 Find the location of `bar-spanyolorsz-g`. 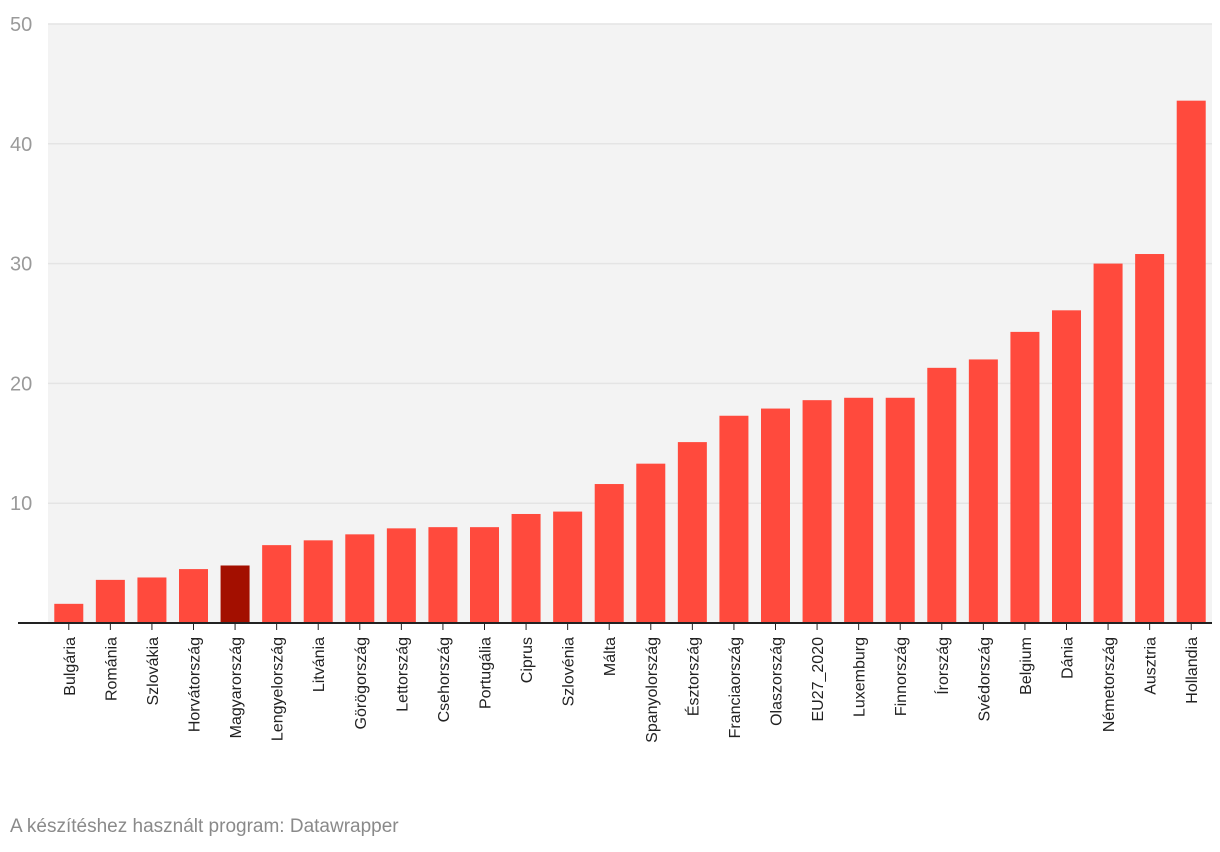

bar-spanyolorsz-g is located at coordinates (651, 543).